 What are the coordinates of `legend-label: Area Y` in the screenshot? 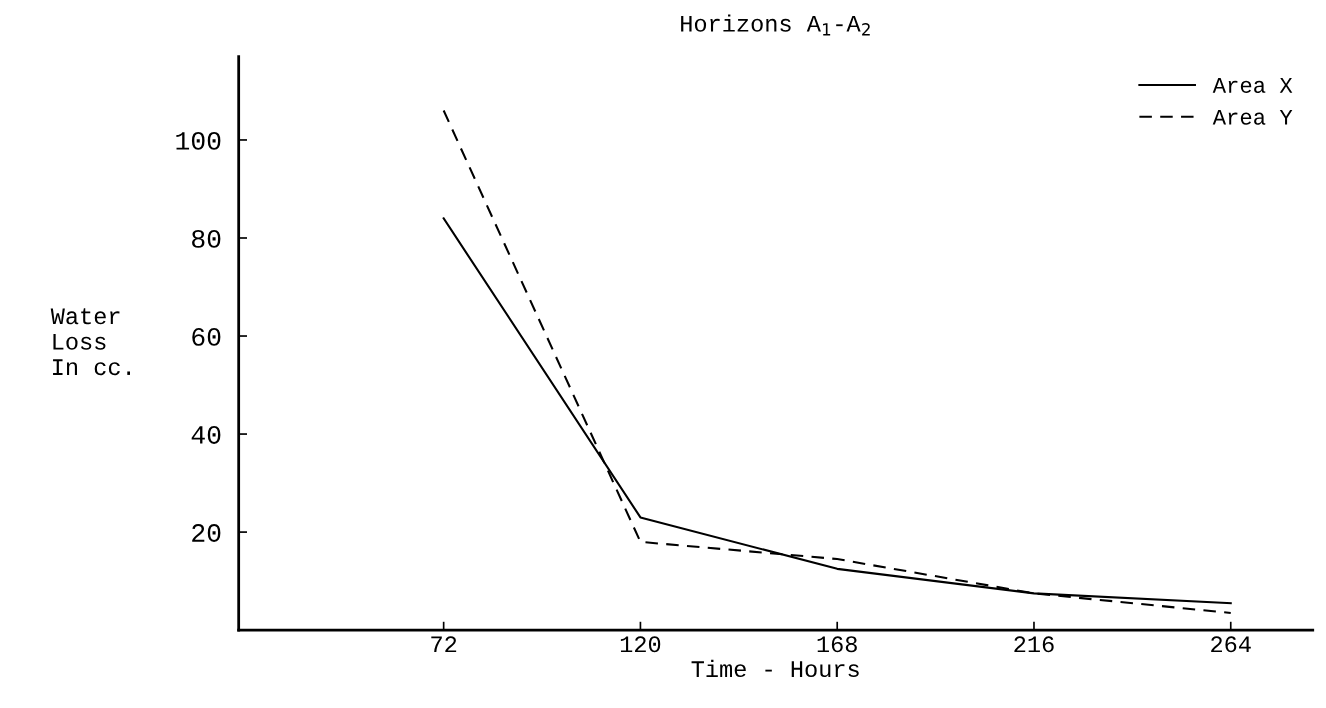 It's located at (1252, 117).